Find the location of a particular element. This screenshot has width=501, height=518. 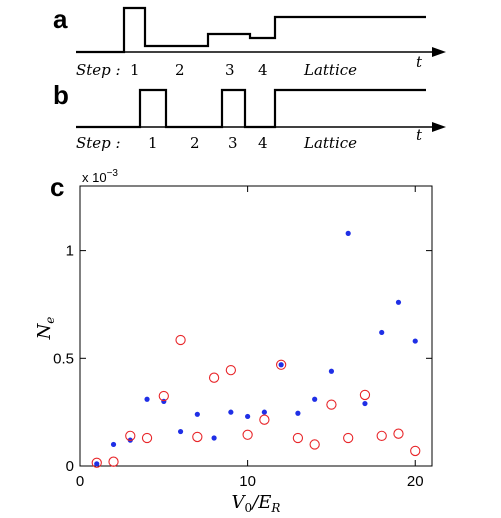

panel-a-timeline: Step : 1 2 3 4 Lattice t is located at coordinates (261, 42).